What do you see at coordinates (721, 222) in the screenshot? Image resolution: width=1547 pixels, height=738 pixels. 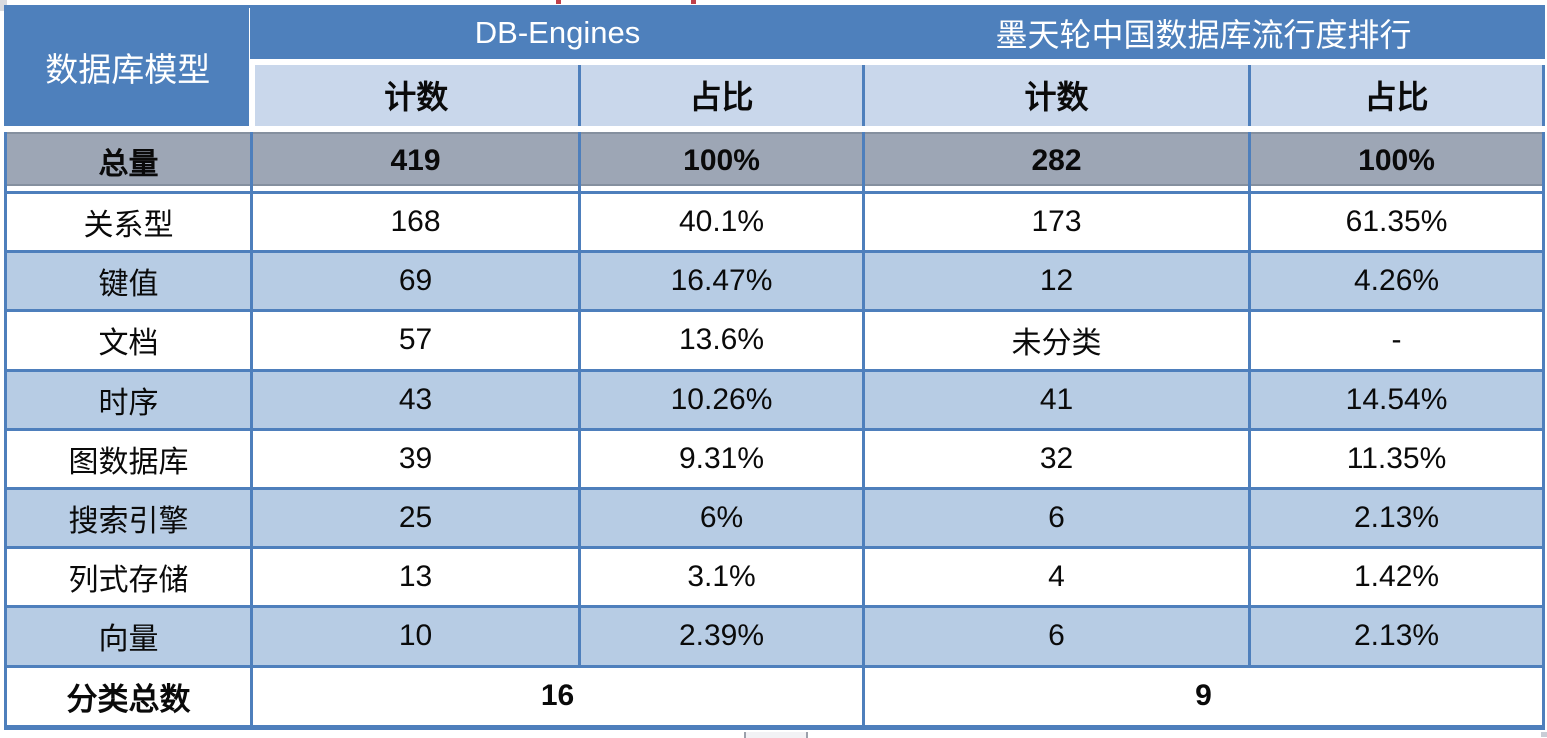 I see `cell-db-share: 40.1%` at bounding box center [721, 222].